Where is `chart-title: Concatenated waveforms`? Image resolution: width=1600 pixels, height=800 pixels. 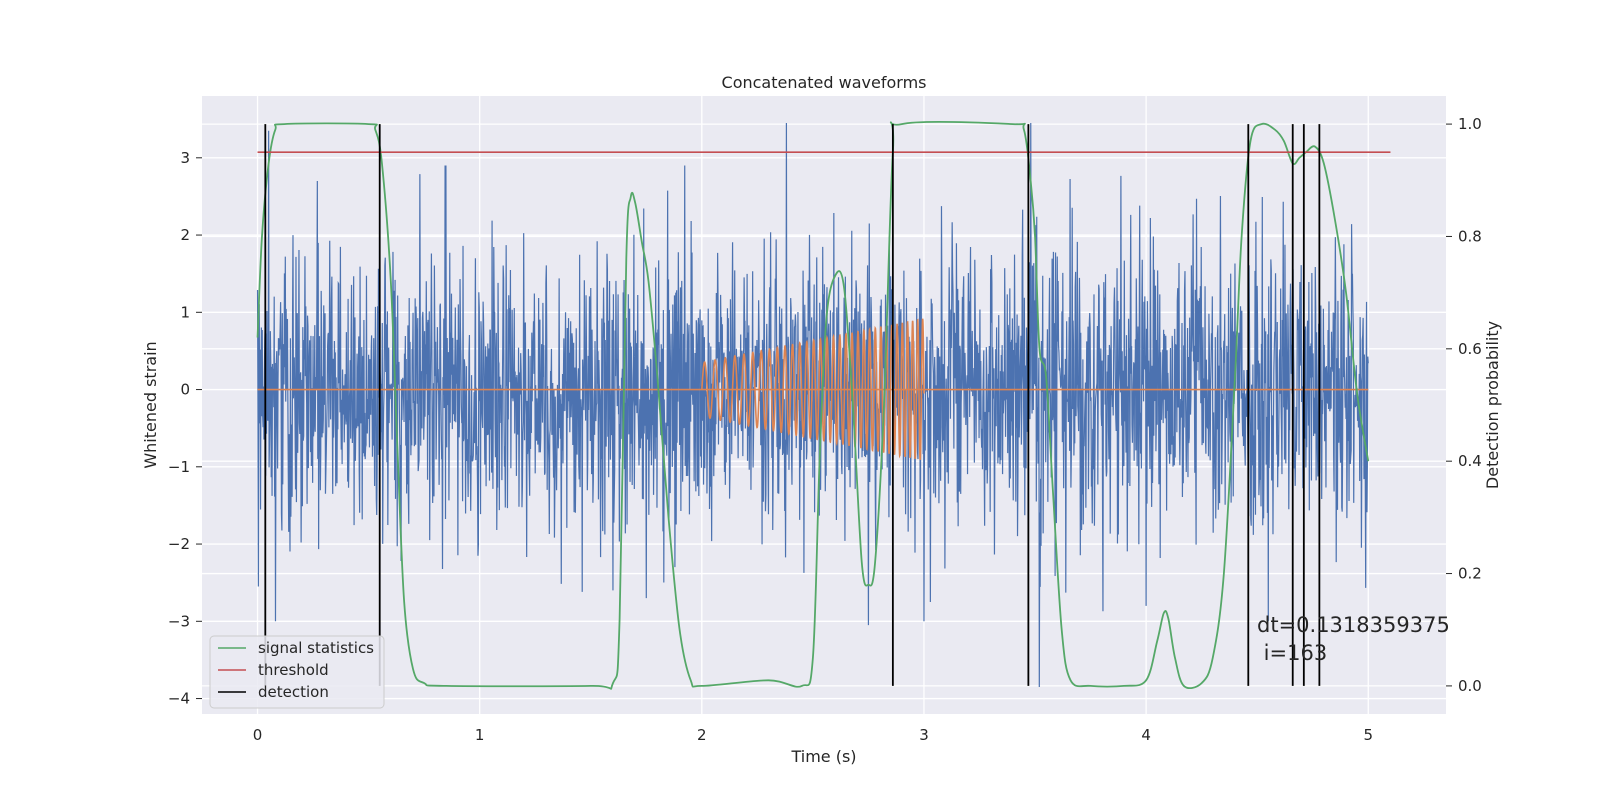
chart-title: Concatenated waveforms is located at coordinates (824, 82).